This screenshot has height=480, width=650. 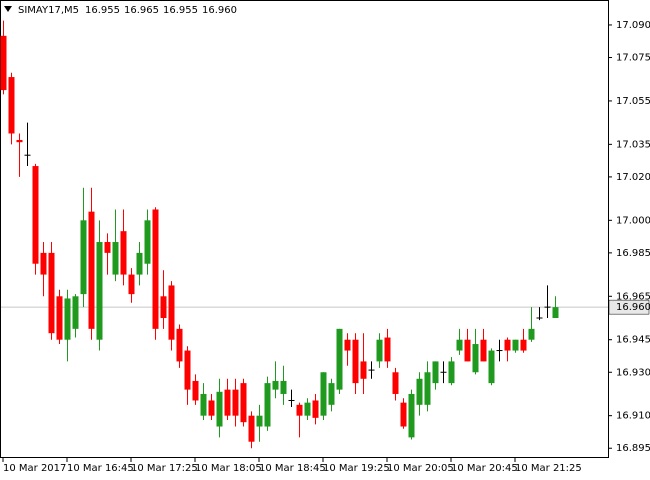 What do you see at coordinates (356, 468) in the screenshot?
I see `x-tick-label: 10 Mar 19:25` at bounding box center [356, 468].